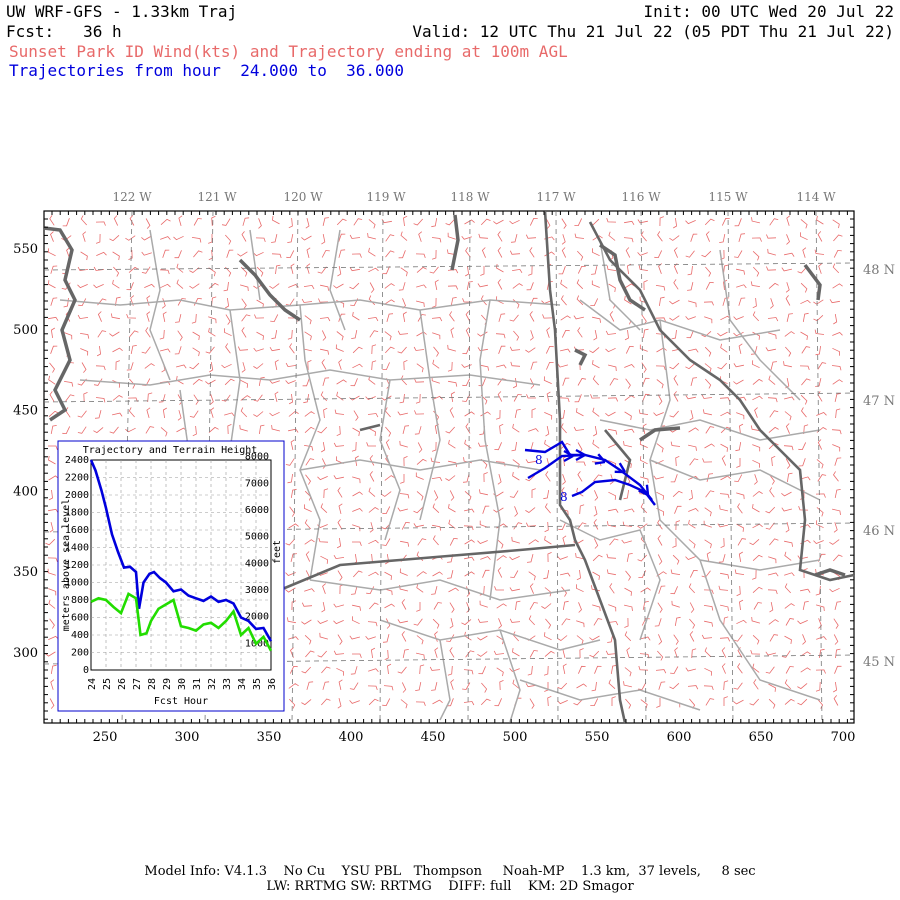 The image size is (900, 900). I want to click on inset-x-tick: 26, so click(122, 684).